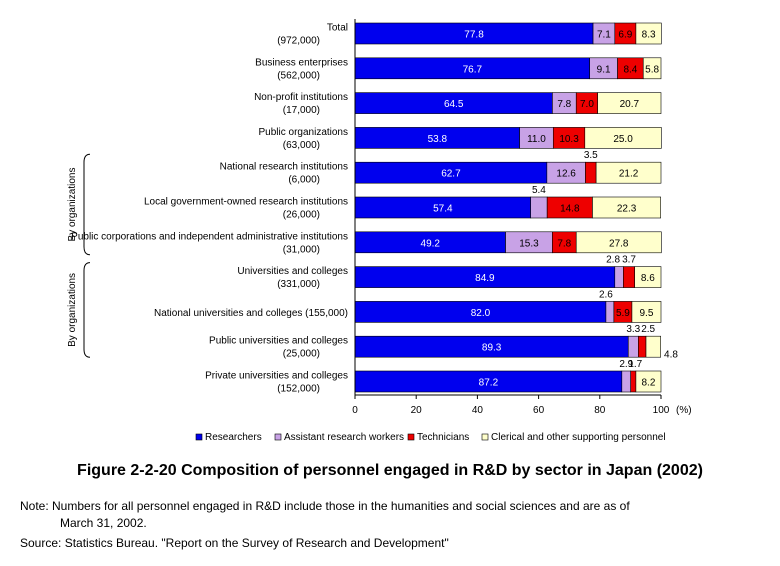 The width and height of the screenshot is (780, 566). I want to click on x-tick-label: 100, so click(661, 410).